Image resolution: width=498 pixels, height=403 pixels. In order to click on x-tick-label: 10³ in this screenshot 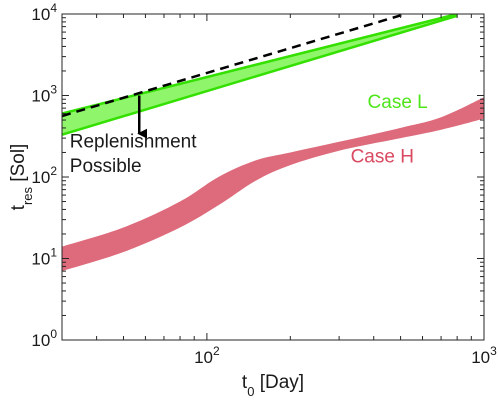, I will do `click(484, 355)`.